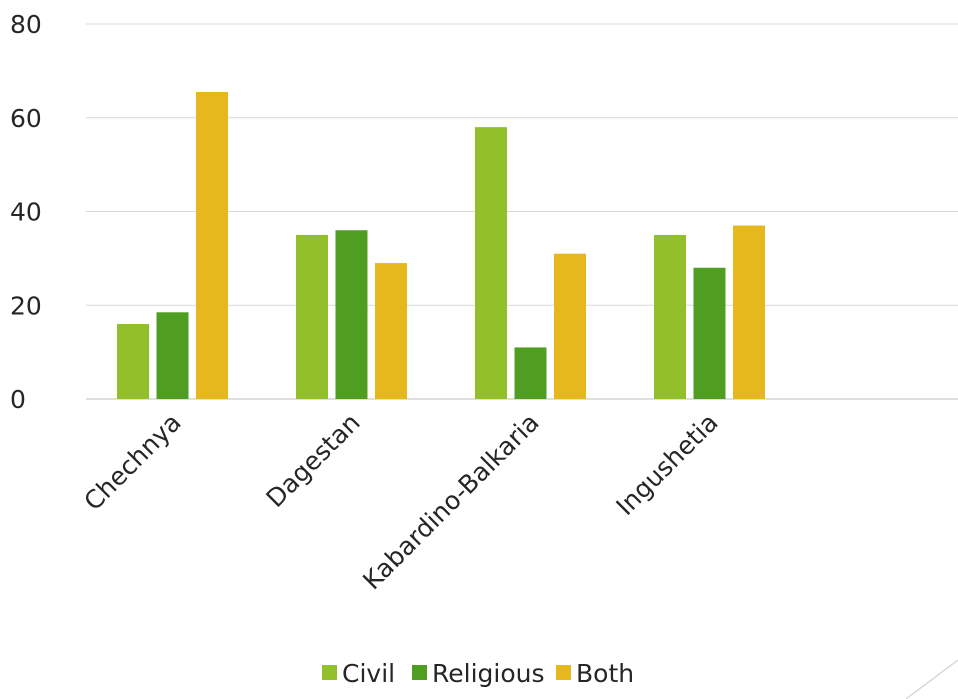  What do you see at coordinates (18, 399) in the screenshot?
I see `y-tick-label: 0` at bounding box center [18, 399].